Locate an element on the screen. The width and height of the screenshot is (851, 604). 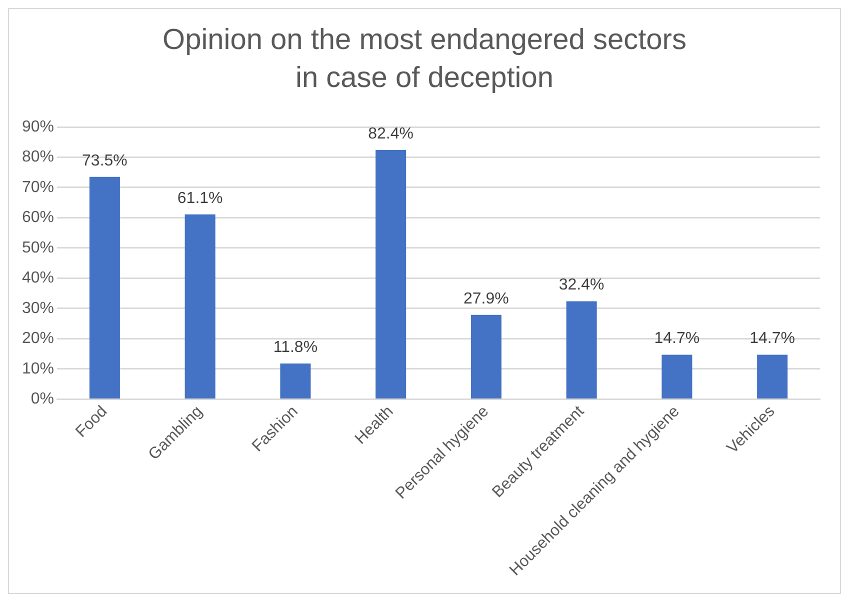
data-label: 27.9% is located at coordinates (486, 299).